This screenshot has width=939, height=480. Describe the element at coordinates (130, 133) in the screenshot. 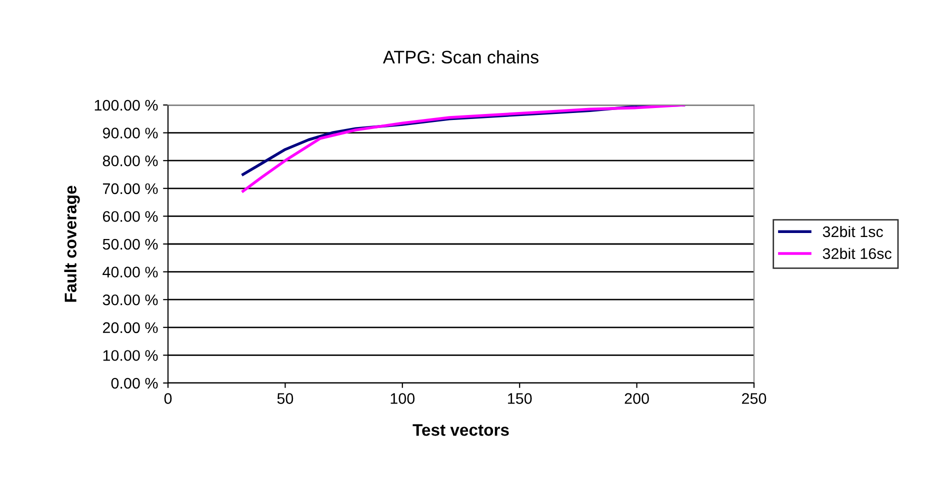

I see `y-tick-label: 90.00 %` at that location.